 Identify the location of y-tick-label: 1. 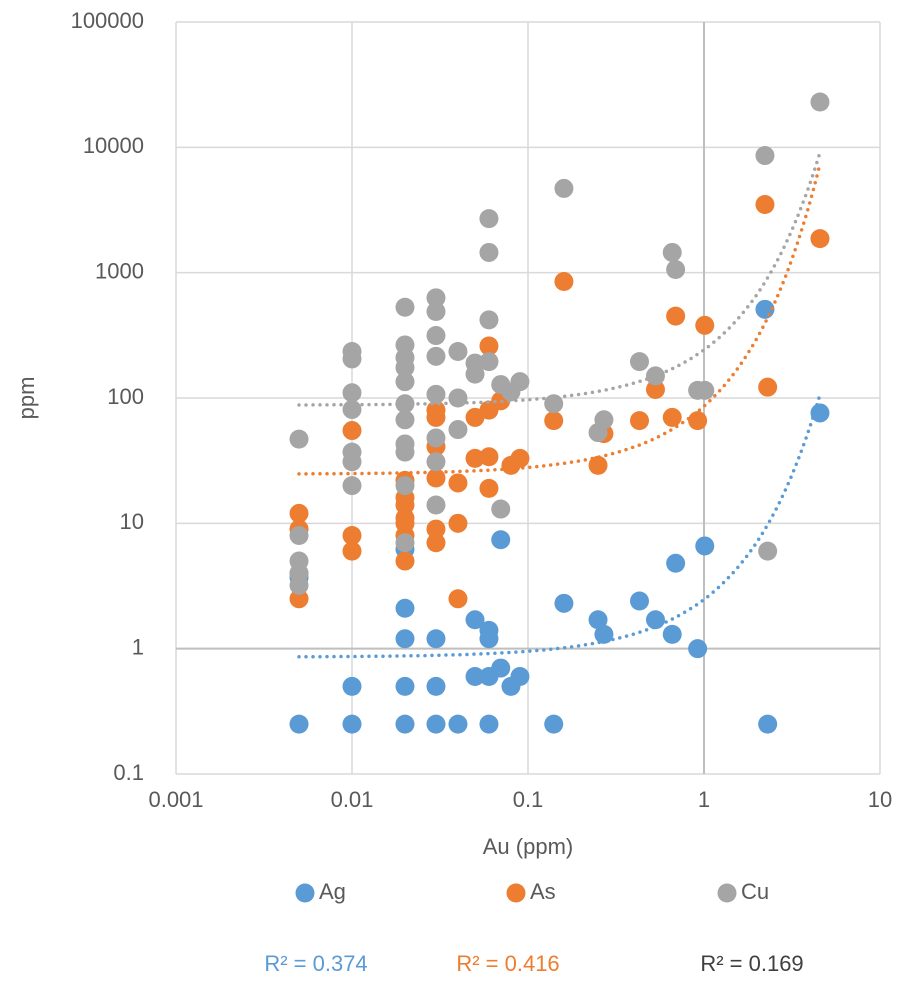
(138, 646).